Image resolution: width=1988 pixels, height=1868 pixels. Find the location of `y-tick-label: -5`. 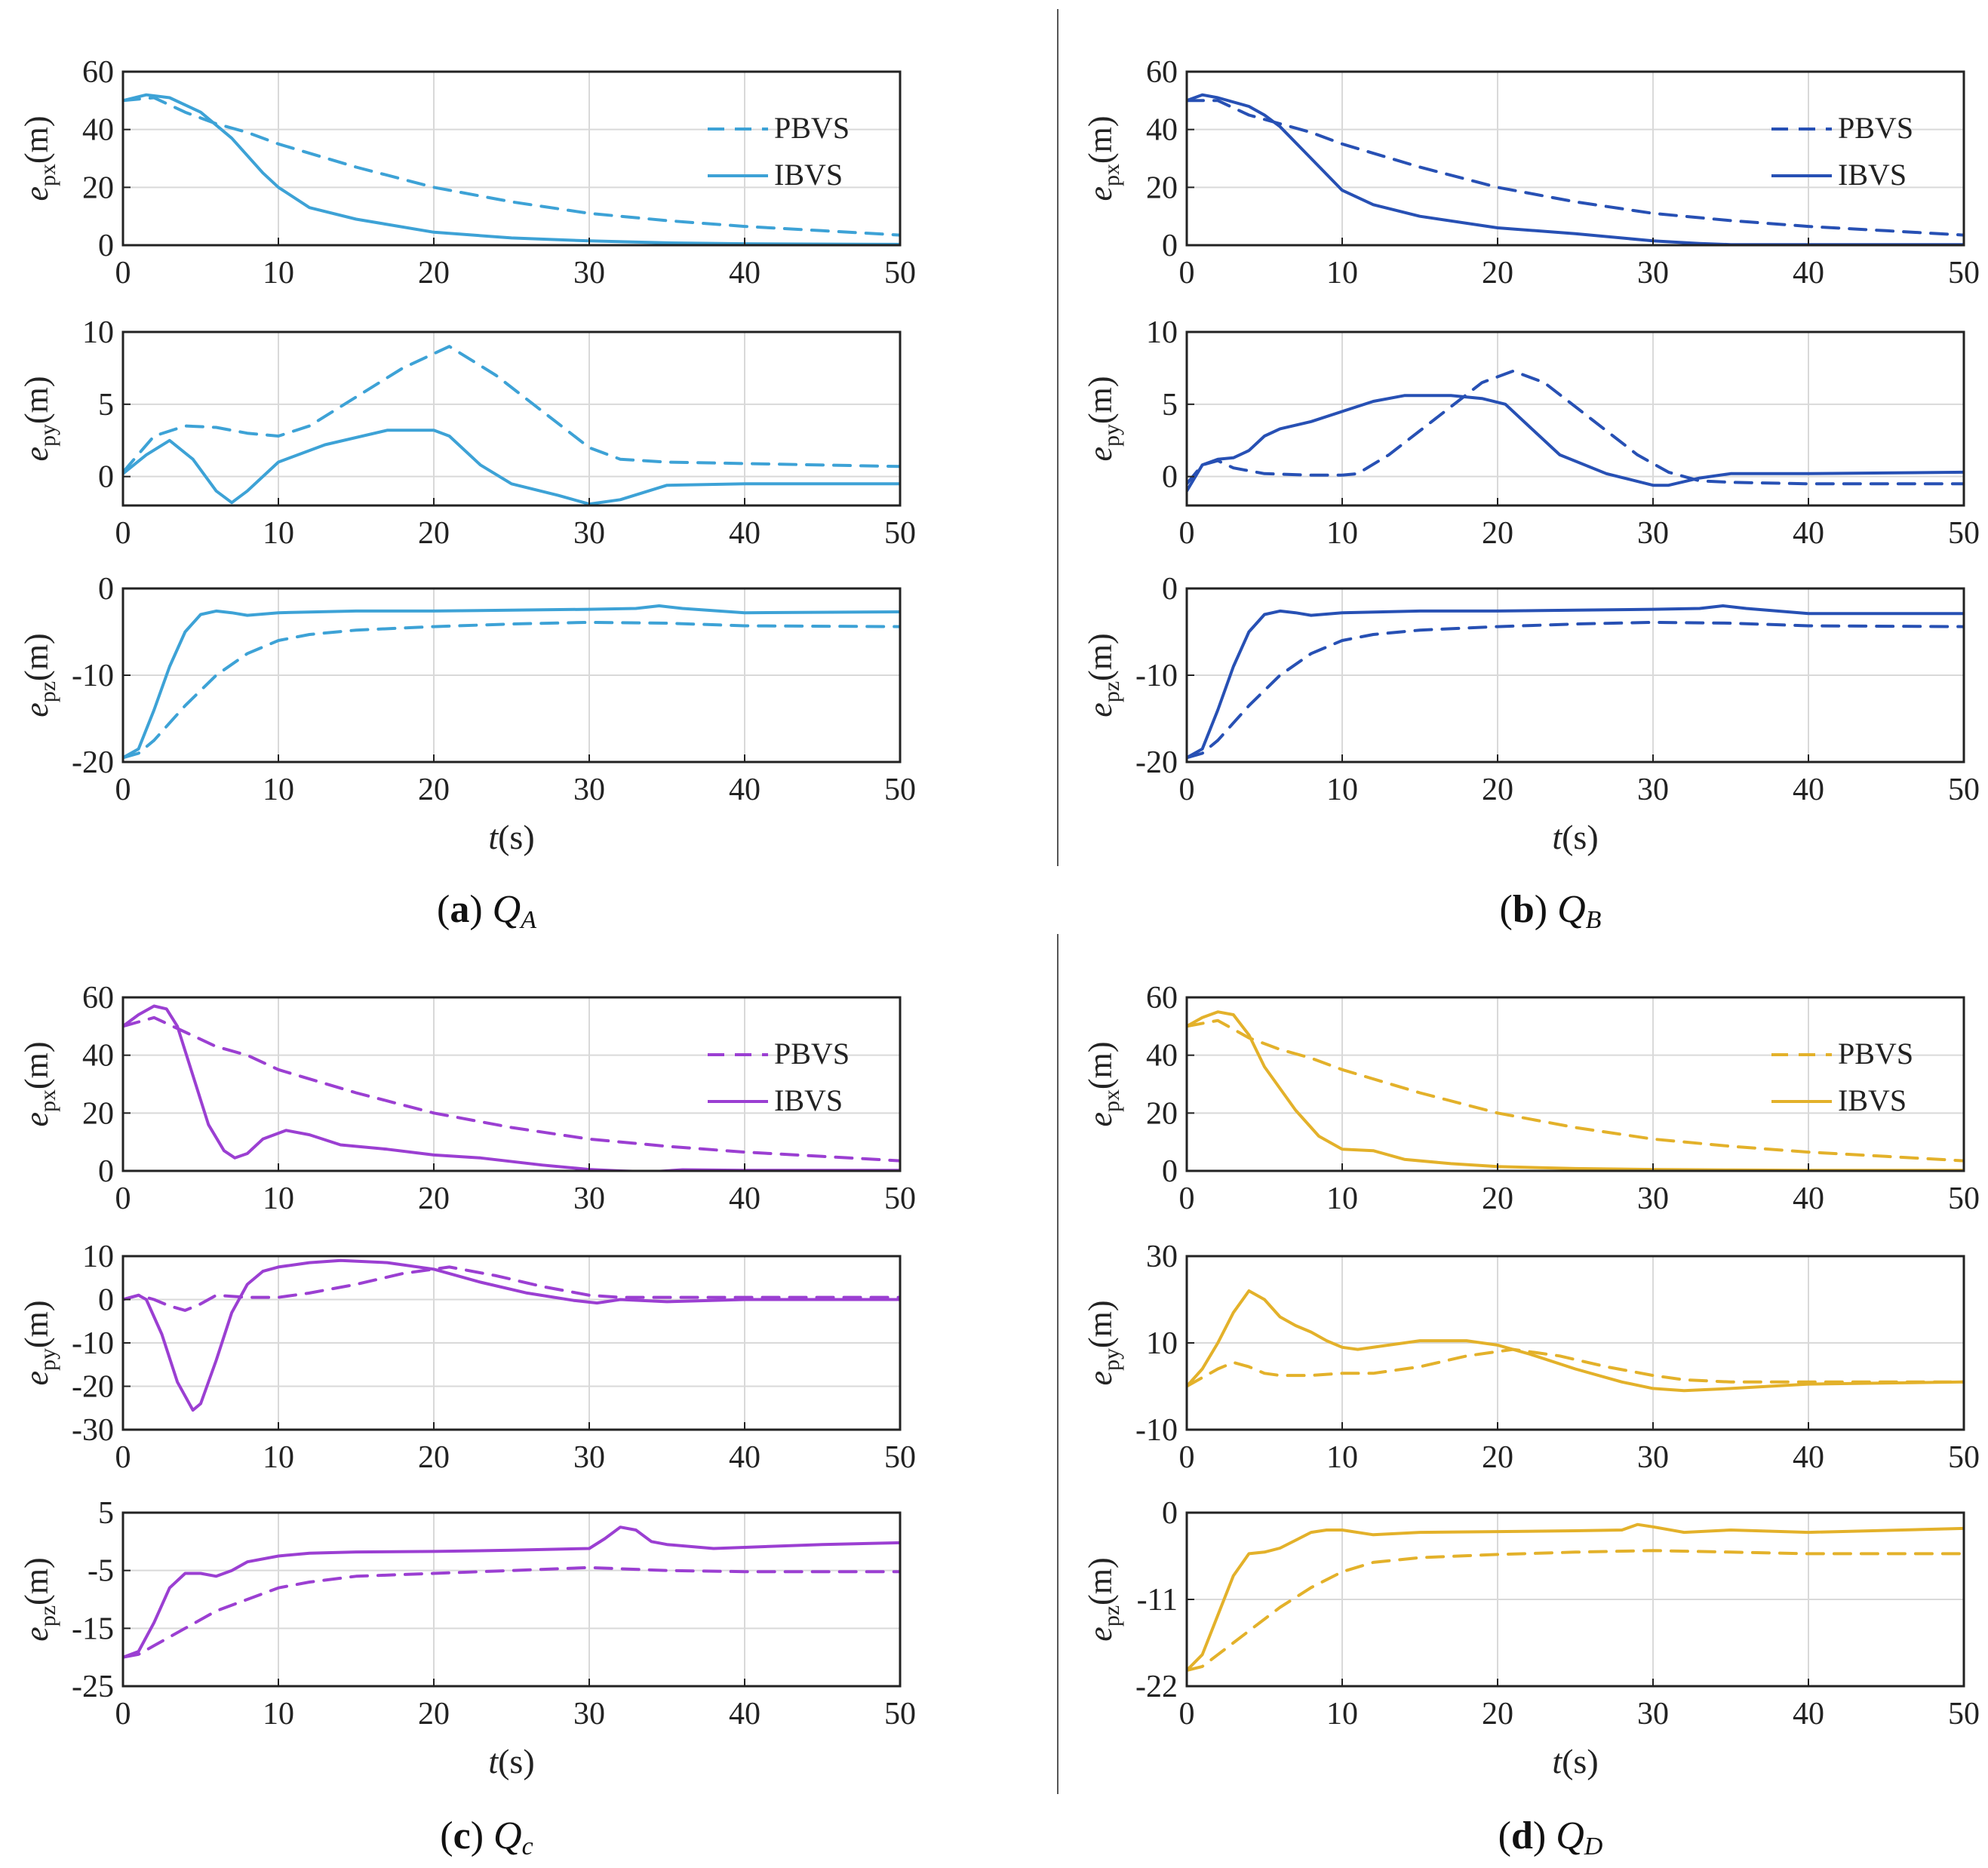

y-tick-label: -5 is located at coordinates (101, 1571).